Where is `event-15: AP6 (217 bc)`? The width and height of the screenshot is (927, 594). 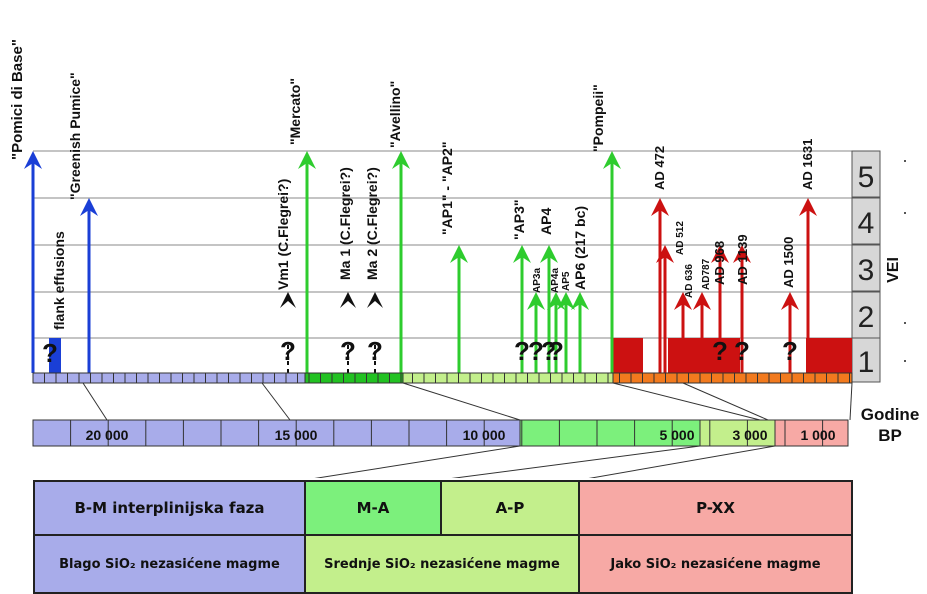
event-15: AP6 (217 bc) is located at coordinates (580, 289).